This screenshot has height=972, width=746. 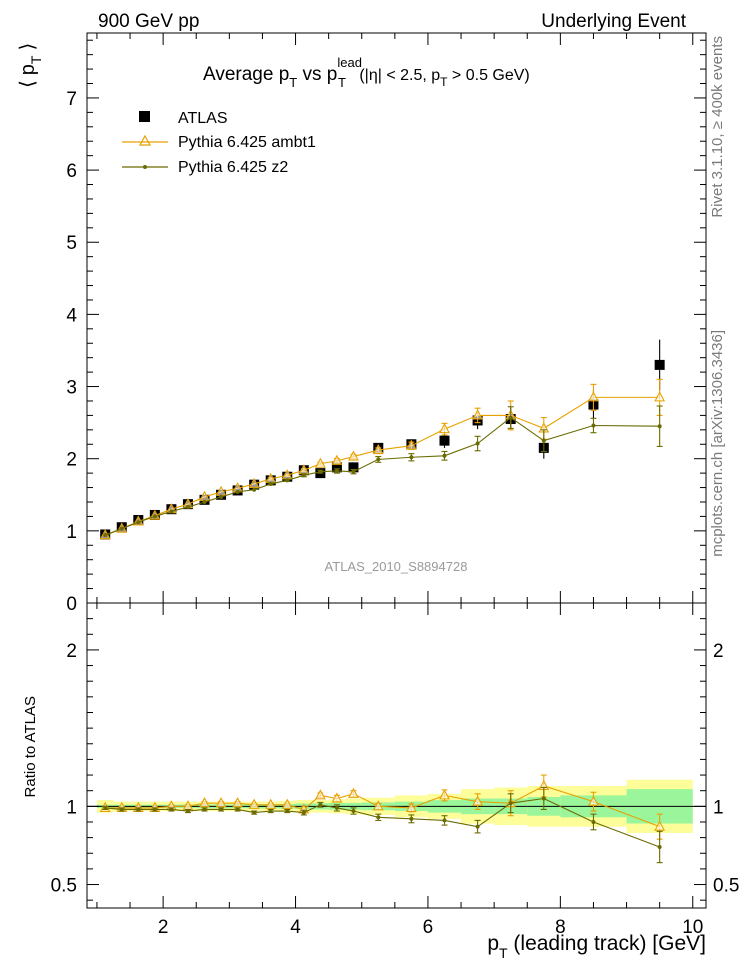 What do you see at coordinates (64, 886) in the screenshot?
I see `ratio-y-tick-label-left: 0.5` at bounding box center [64, 886].